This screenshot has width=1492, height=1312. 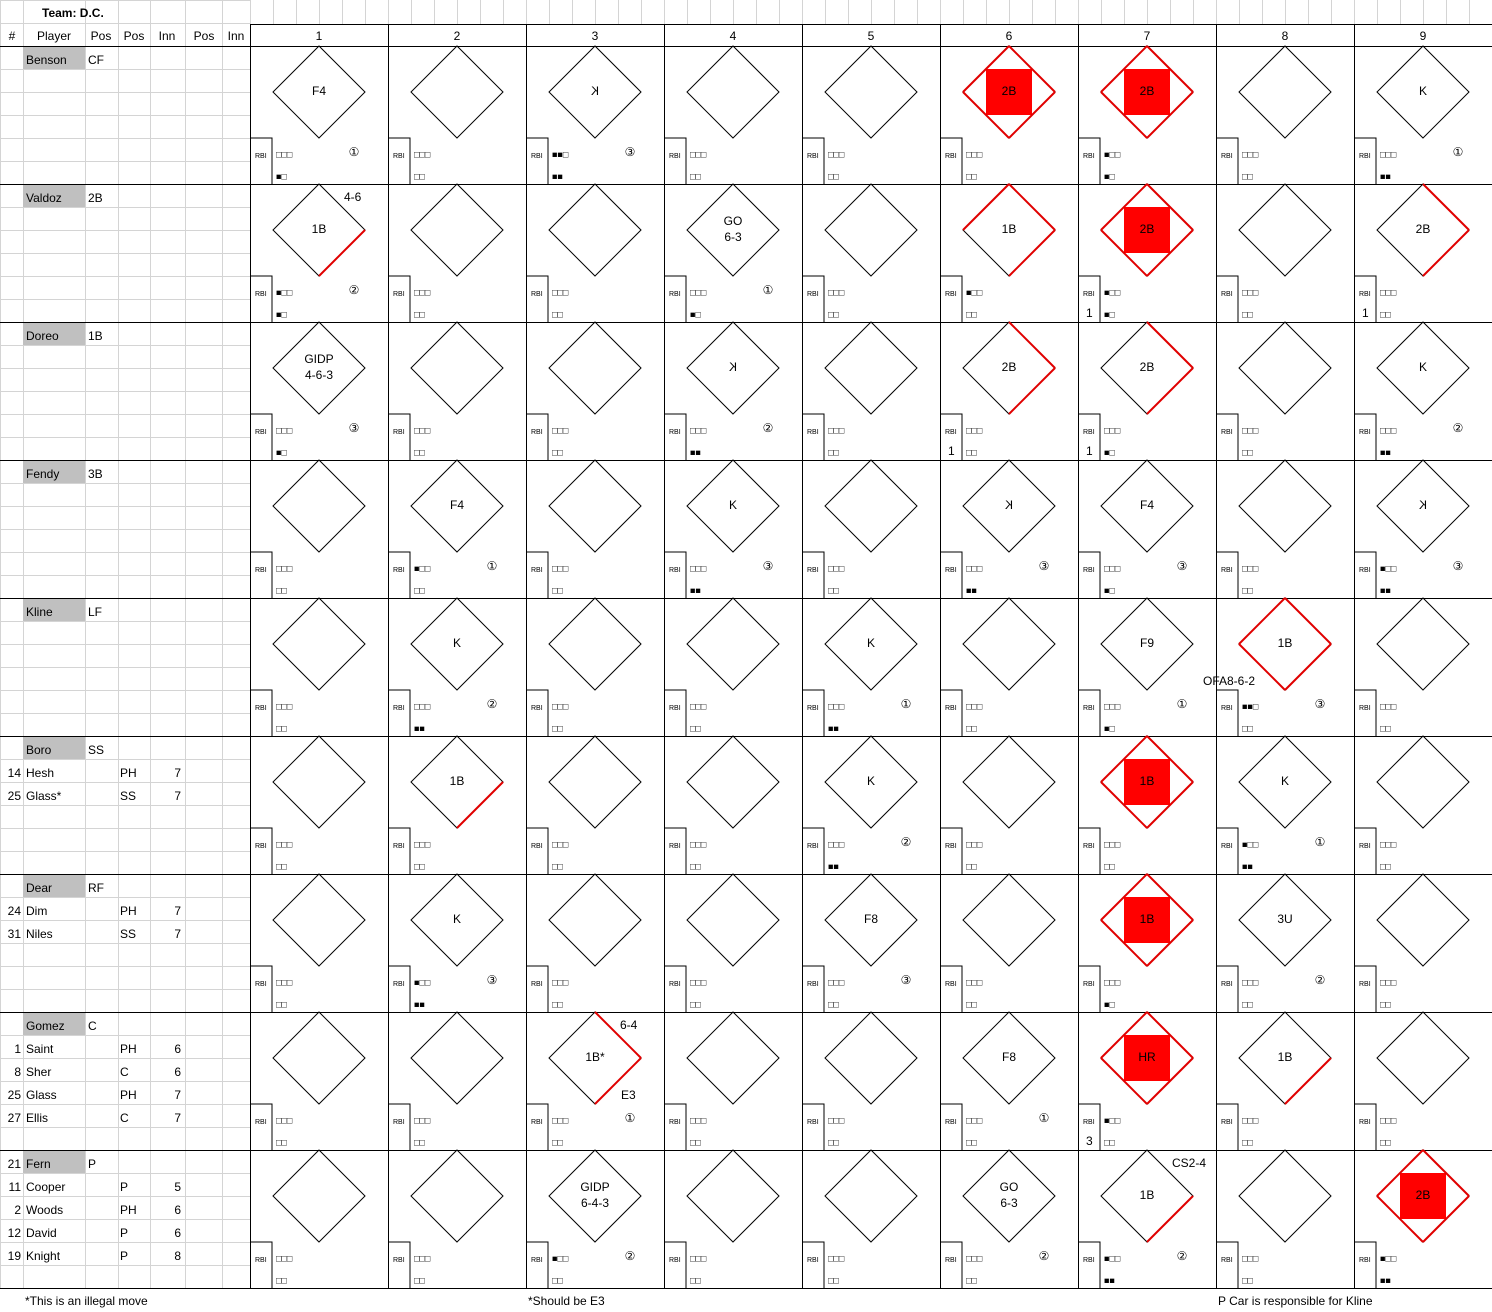 I want to click on column-header: Pos, so click(x=134, y=36).